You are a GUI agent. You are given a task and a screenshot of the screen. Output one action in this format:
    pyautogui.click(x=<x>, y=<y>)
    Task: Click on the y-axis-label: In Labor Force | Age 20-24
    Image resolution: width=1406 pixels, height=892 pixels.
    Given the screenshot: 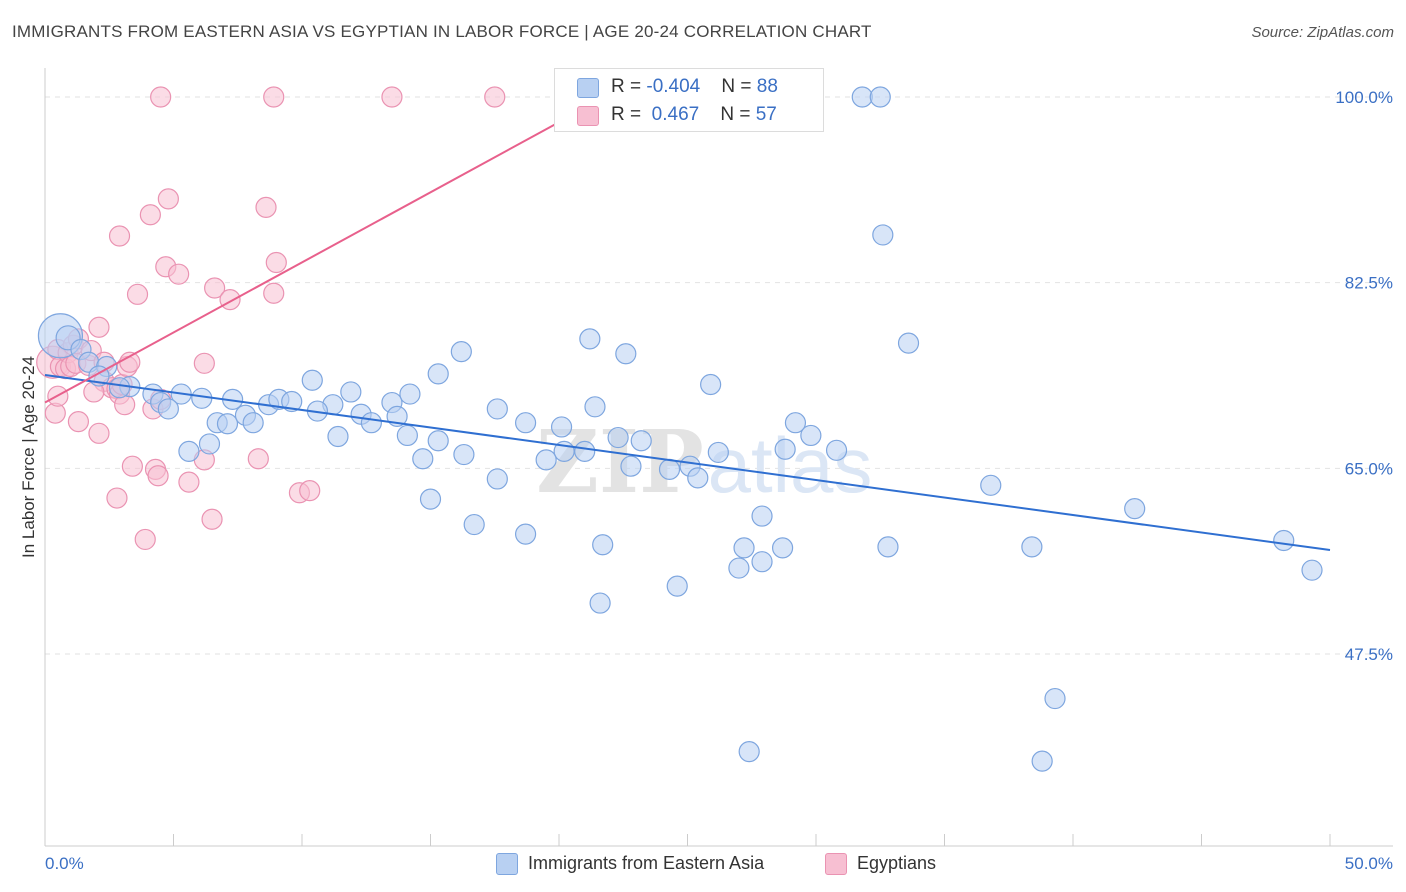 What is the action you would take?
    pyautogui.click(x=28, y=457)
    